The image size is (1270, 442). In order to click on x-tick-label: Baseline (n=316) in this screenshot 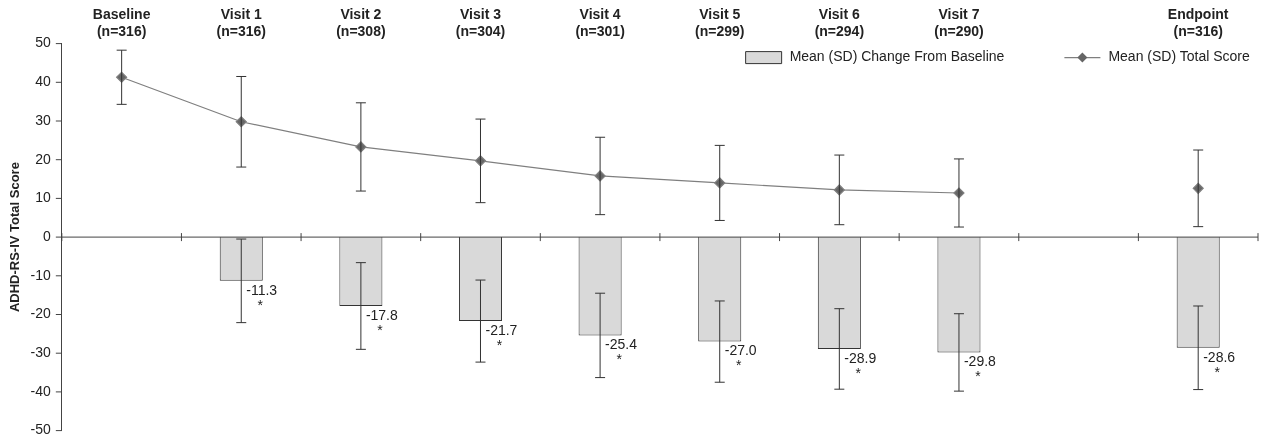, I will do `click(121, 23)`.